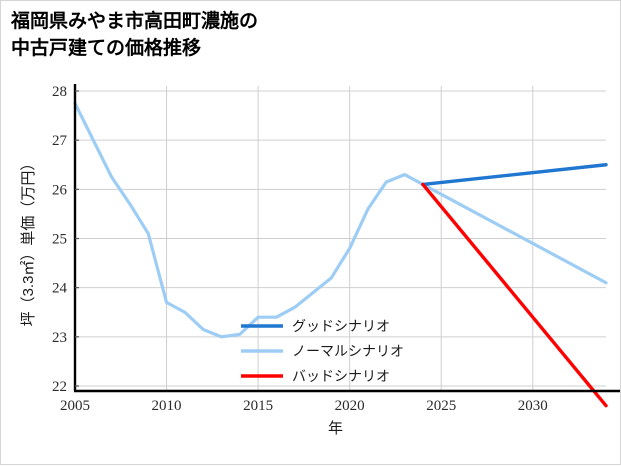 The height and width of the screenshot is (466, 621). Describe the element at coordinates (75, 406) in the screenshot. I see `x-tick-label: 2005` at that location.